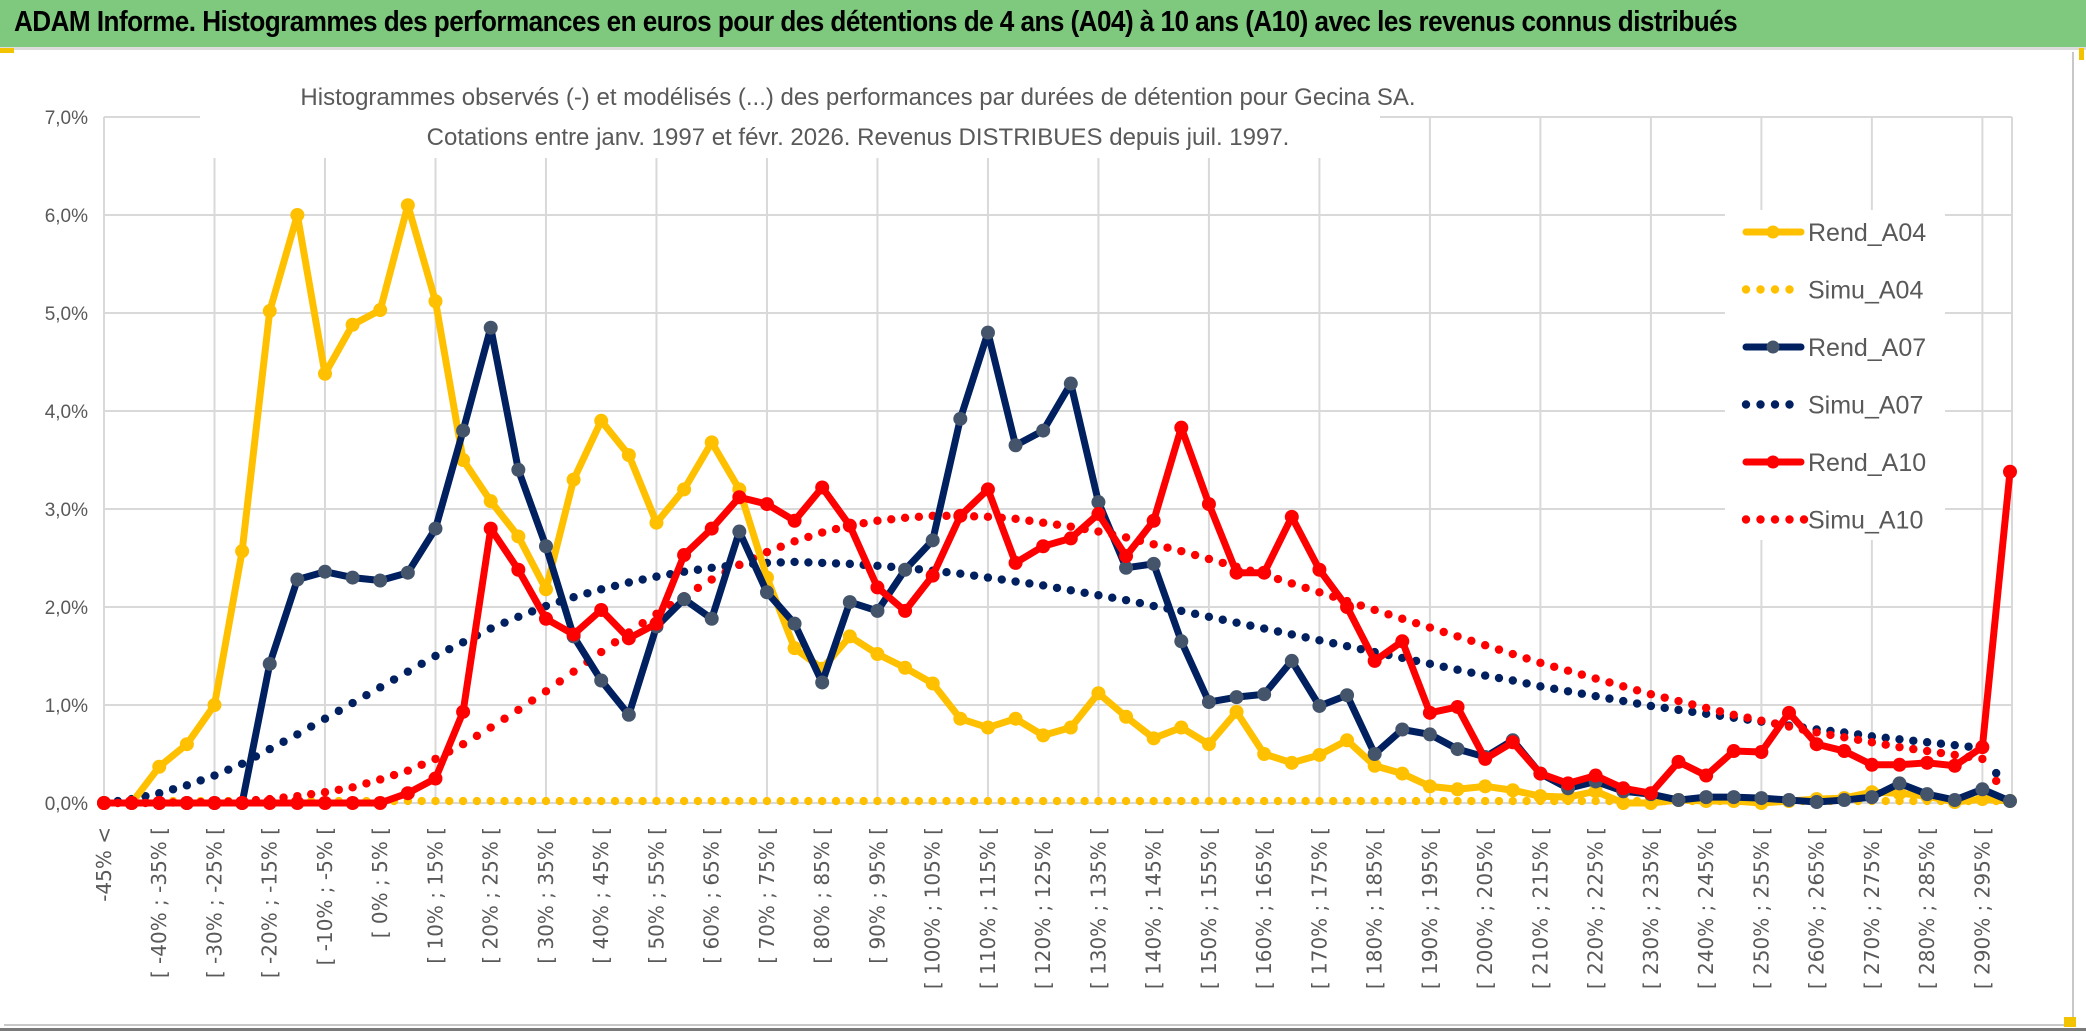 The image size is (2086, 1031). I want to click on x-tick-label: [ 60% ; 65% [, so click(712, 895).